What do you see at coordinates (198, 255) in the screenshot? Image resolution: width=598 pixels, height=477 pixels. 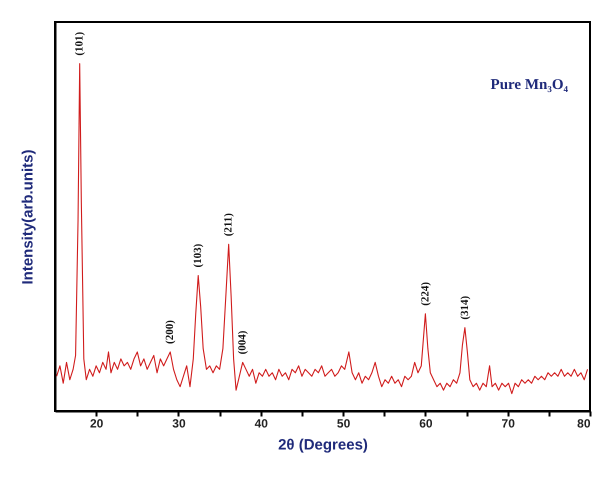 I see `annotation: (103)` at bounding box center [198, 255].